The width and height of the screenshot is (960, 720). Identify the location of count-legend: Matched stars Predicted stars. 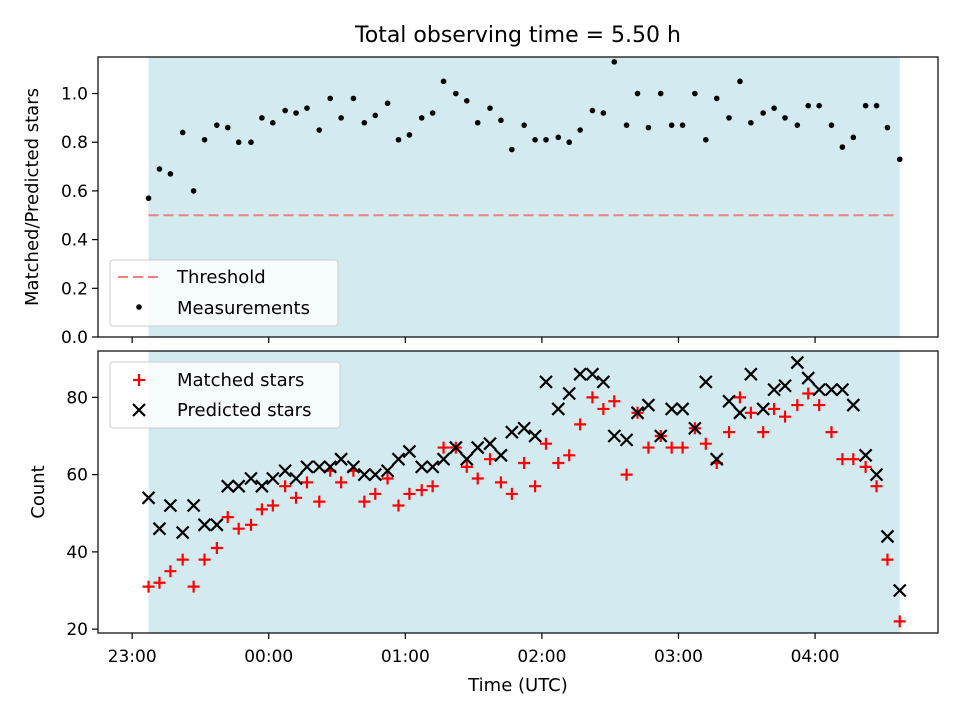
(225, 395).